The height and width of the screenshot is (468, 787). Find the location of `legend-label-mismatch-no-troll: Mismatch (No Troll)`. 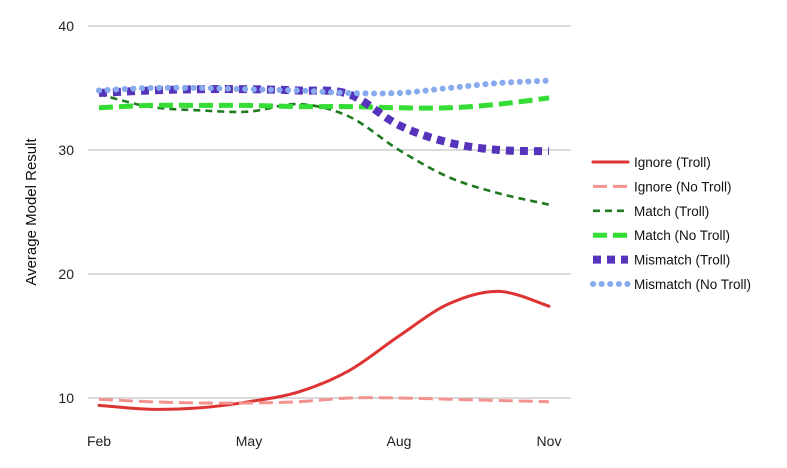

legend-label-mismatch-no-troll: Mismatch (No Troll) is located at coordinates (692, 284).